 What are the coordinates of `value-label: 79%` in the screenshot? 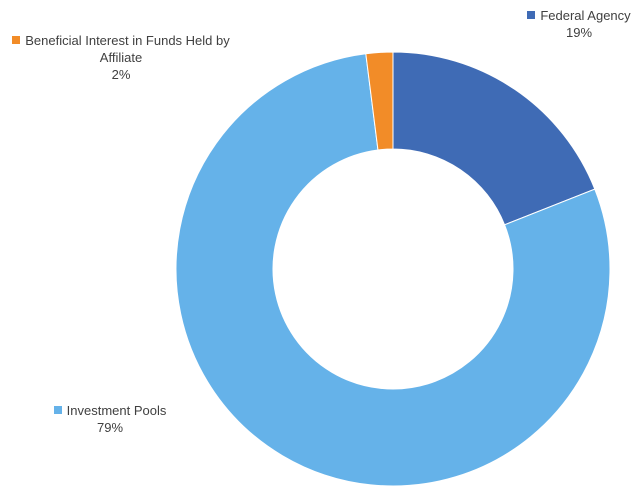 It's located at (110, 427).